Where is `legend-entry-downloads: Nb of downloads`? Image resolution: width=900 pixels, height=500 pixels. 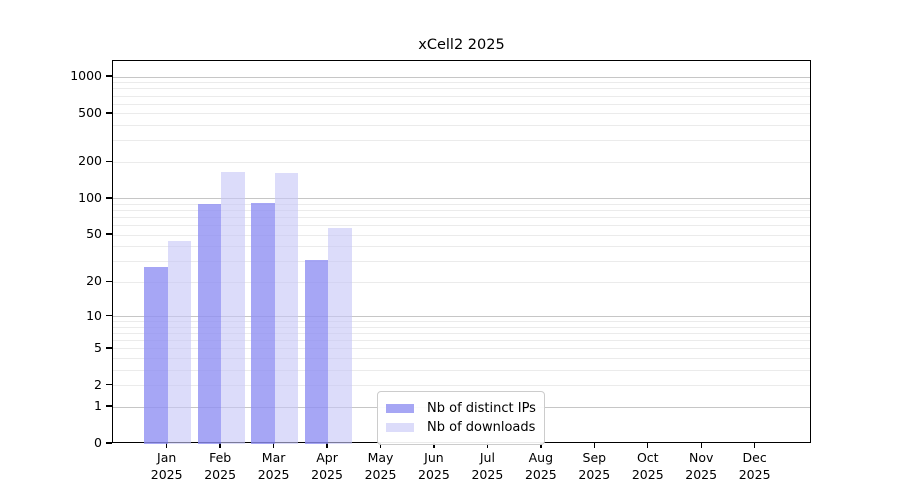 legend-entry-downloads: Nb of downloads is located at coordinates (461, 427).